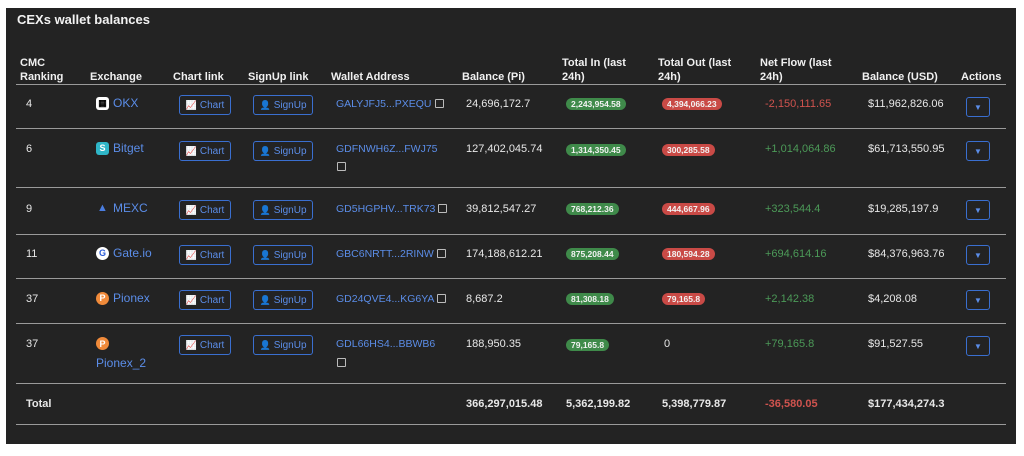 The image size is (1024, 456). Describe the element at coordinates (124, 253) in the screenshot. I see `exchange-link-gateio: G Gate.io` at that location.